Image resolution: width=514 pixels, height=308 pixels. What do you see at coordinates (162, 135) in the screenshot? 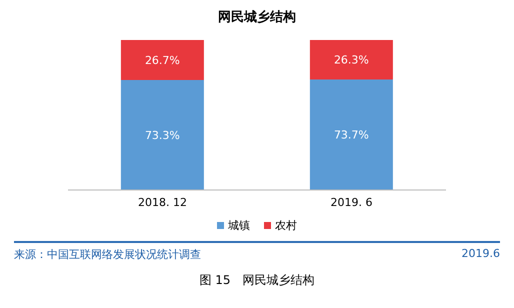
I see `data-label: 73.3%` at bounding box center [162, 135].